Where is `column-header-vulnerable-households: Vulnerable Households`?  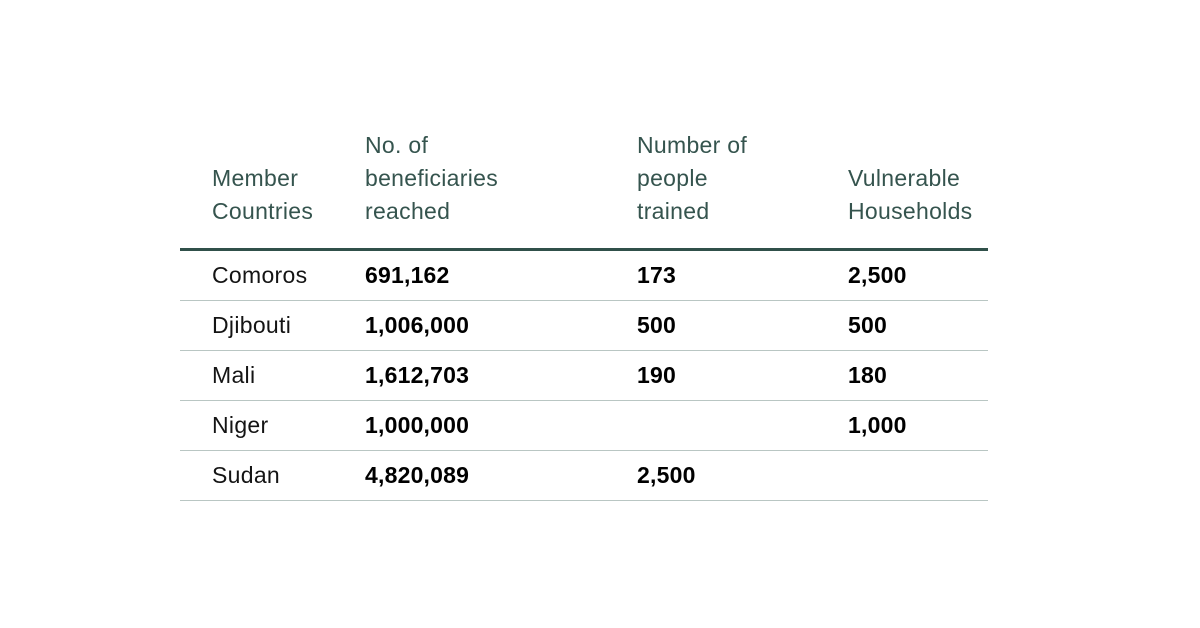 column-header-vulnerable-households: Vulnerable Households is located at coordinates (918, 205).